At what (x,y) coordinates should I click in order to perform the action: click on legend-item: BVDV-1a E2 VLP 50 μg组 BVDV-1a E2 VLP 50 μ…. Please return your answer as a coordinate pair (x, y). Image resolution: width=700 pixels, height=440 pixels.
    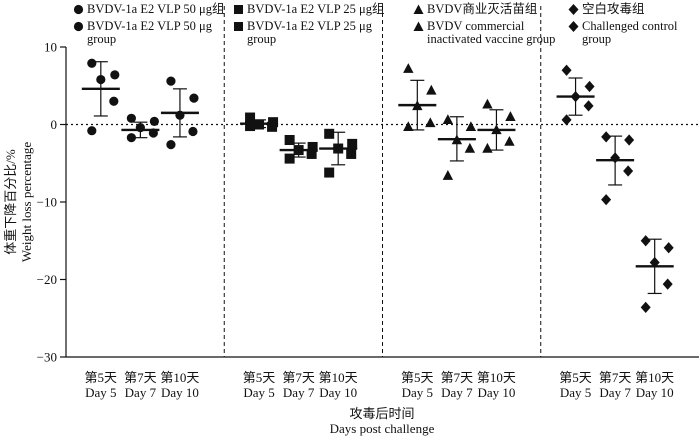
    Looking at the image, I should click on (155, 24).